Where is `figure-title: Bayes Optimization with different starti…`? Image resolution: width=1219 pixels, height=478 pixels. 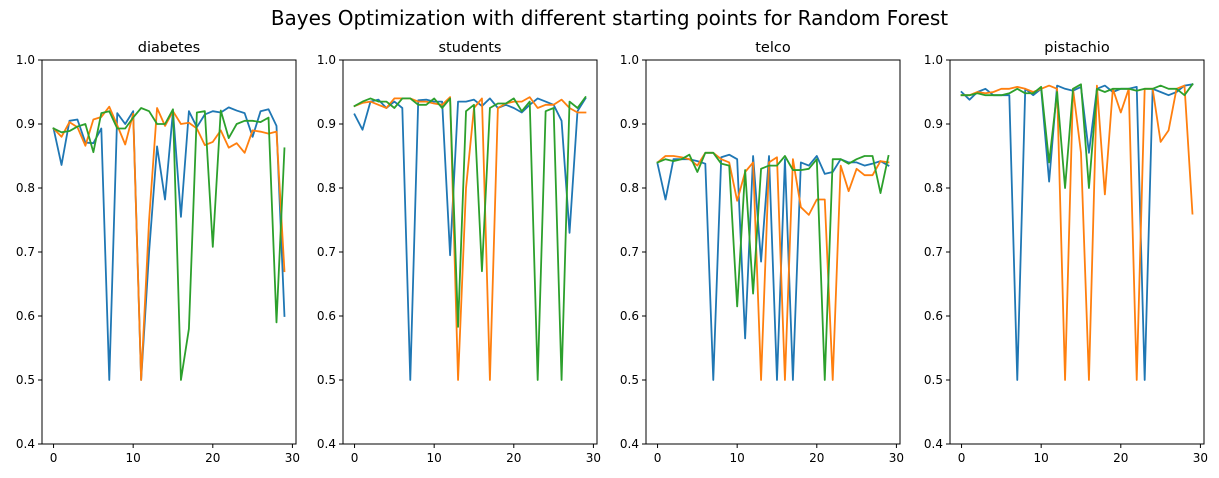
figure-title: Bayes Optimization with different starti… is located at coordinates (609, 18).